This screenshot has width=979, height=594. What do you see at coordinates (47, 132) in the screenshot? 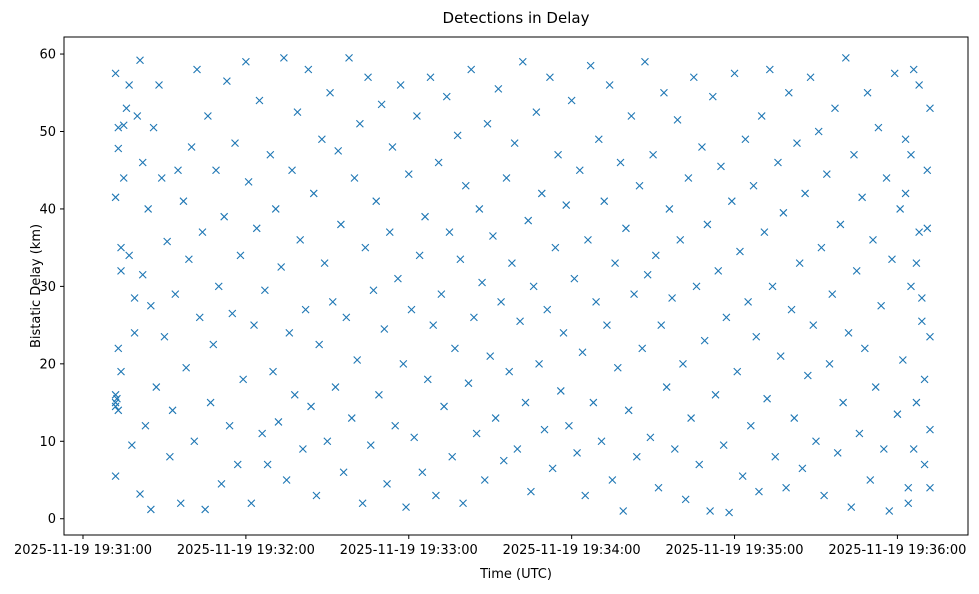
I see `y-tick-label: 50` at bounding box center [47, 132].